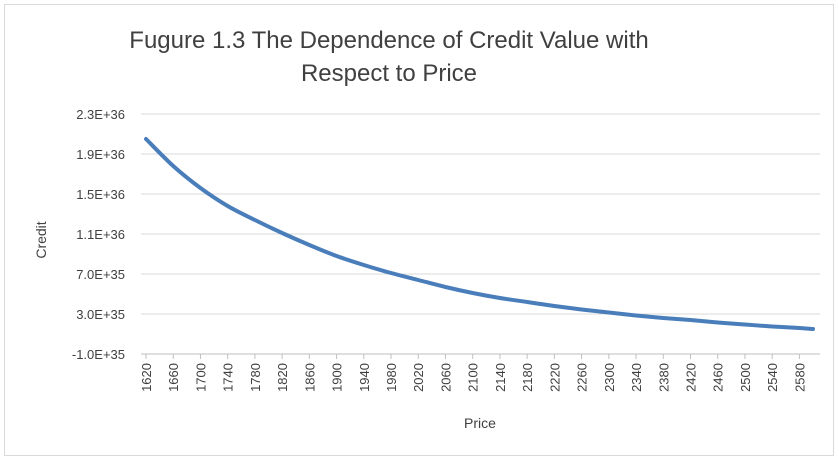 This screenshot has height=460, width=839. Describe the element at coordinates (663, 377) in the screenshot. I see `x-tick-label: 2380` at that location.